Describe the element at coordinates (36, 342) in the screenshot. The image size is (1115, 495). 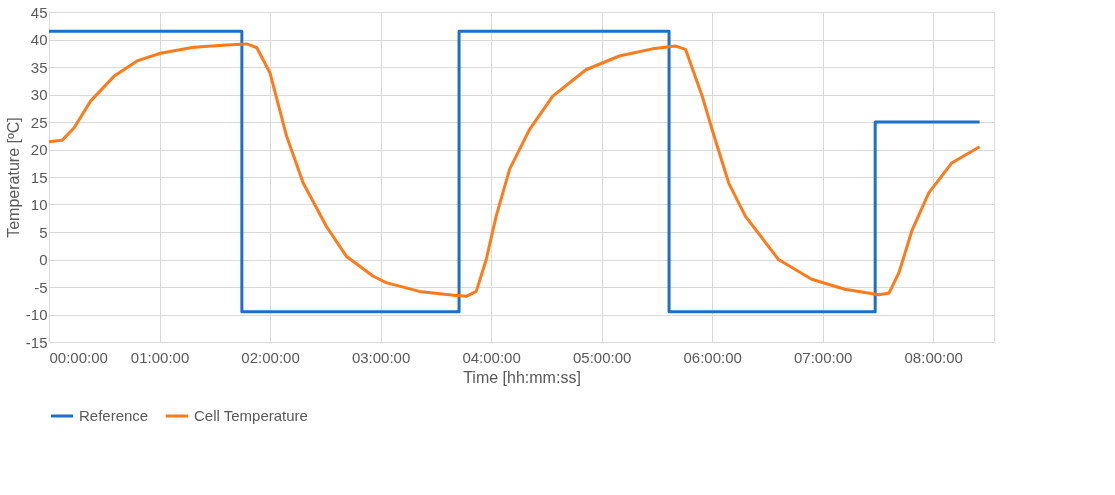
I see `y-tick-label: -15` at that location.